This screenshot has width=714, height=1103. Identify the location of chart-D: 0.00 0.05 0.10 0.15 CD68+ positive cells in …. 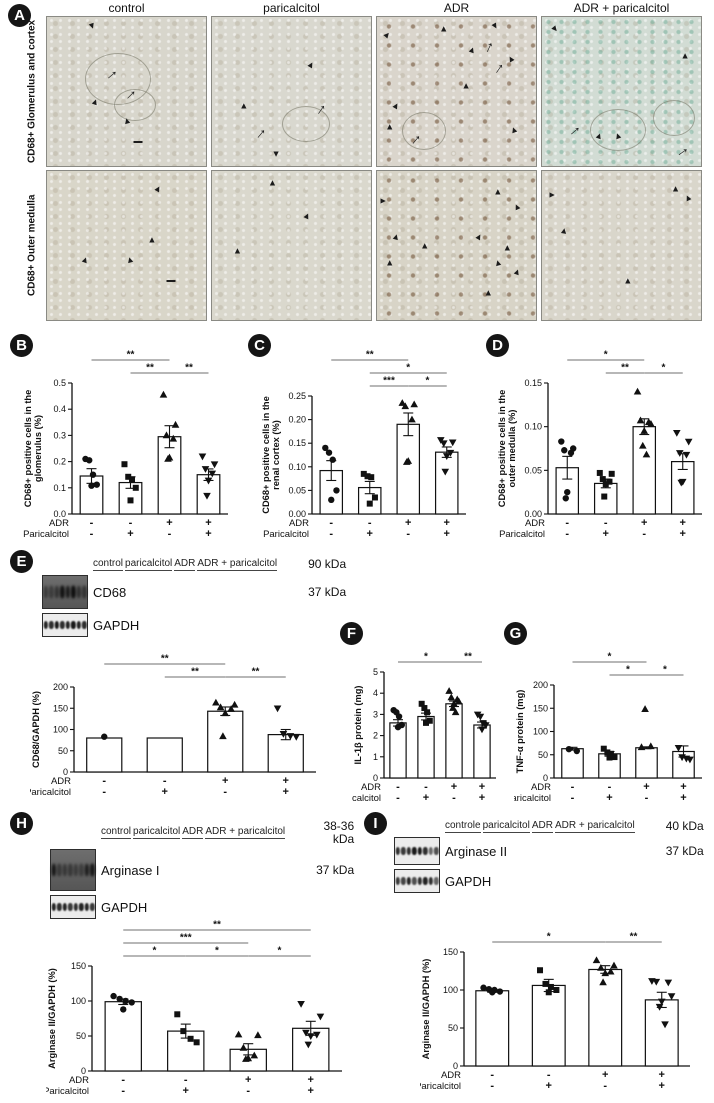
(599, 445).